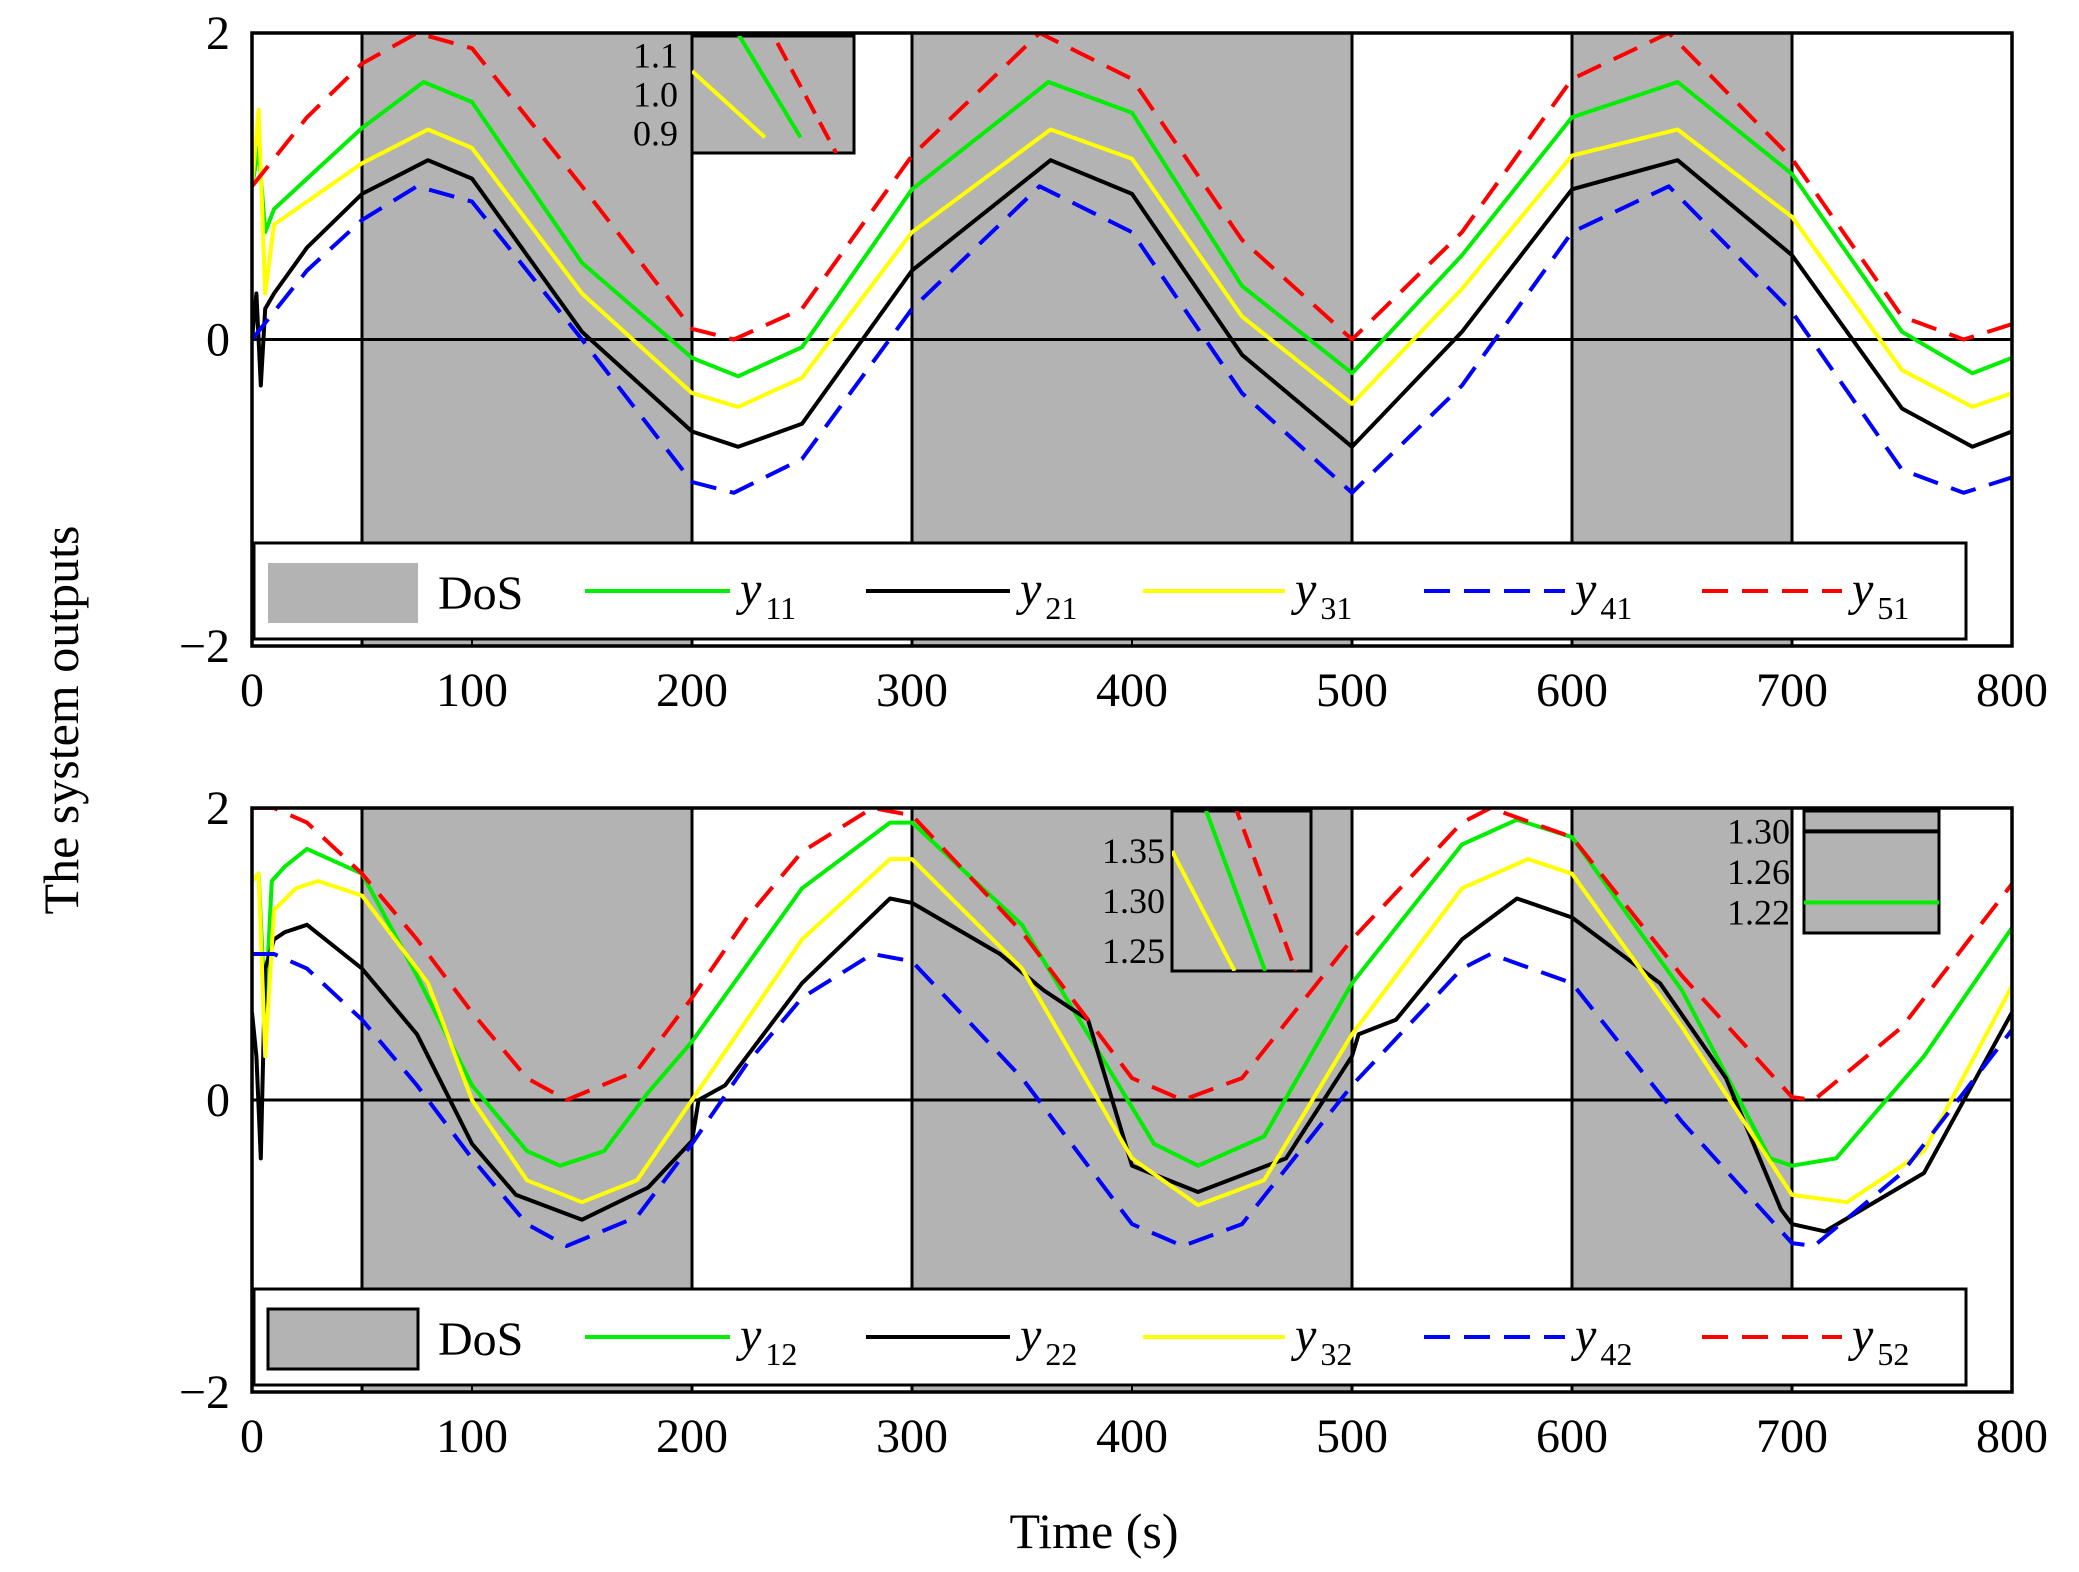  What do you see at coordinates (1204, 910) in the screenshot?
I see `inset-line-y32` at bounding box center [1204, 910].